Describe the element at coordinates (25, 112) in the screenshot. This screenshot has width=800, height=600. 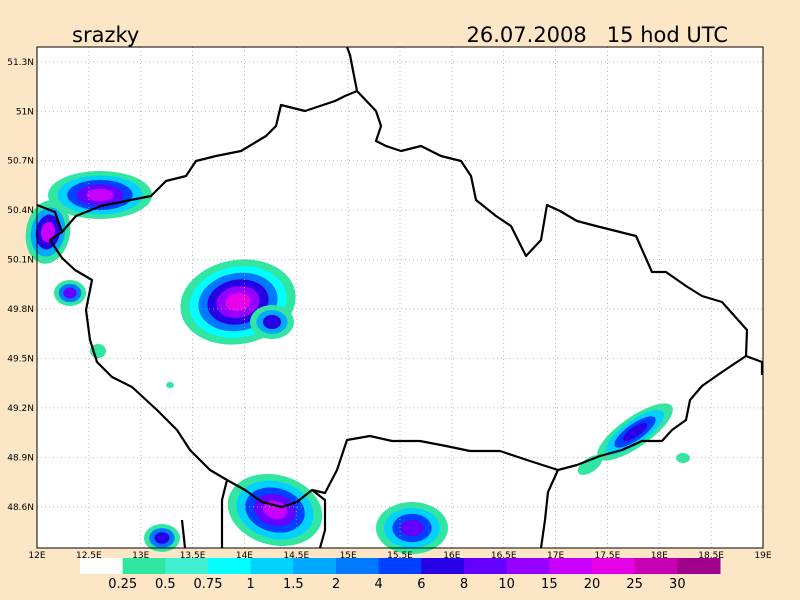
I see `lat-tick-label: 51N` at that location.